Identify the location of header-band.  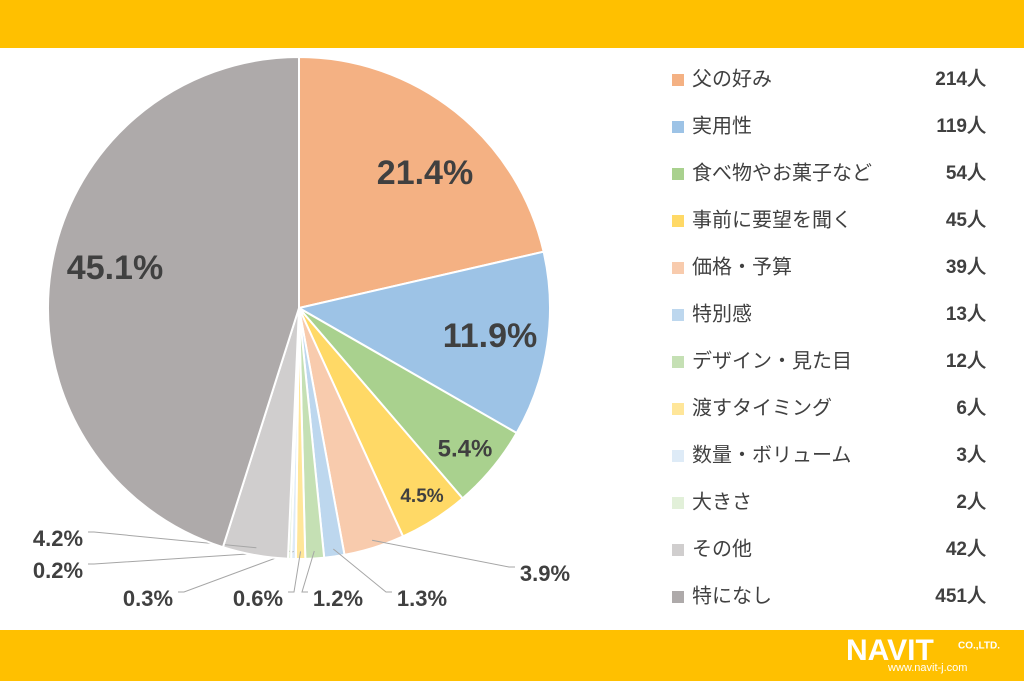
(512, 24).